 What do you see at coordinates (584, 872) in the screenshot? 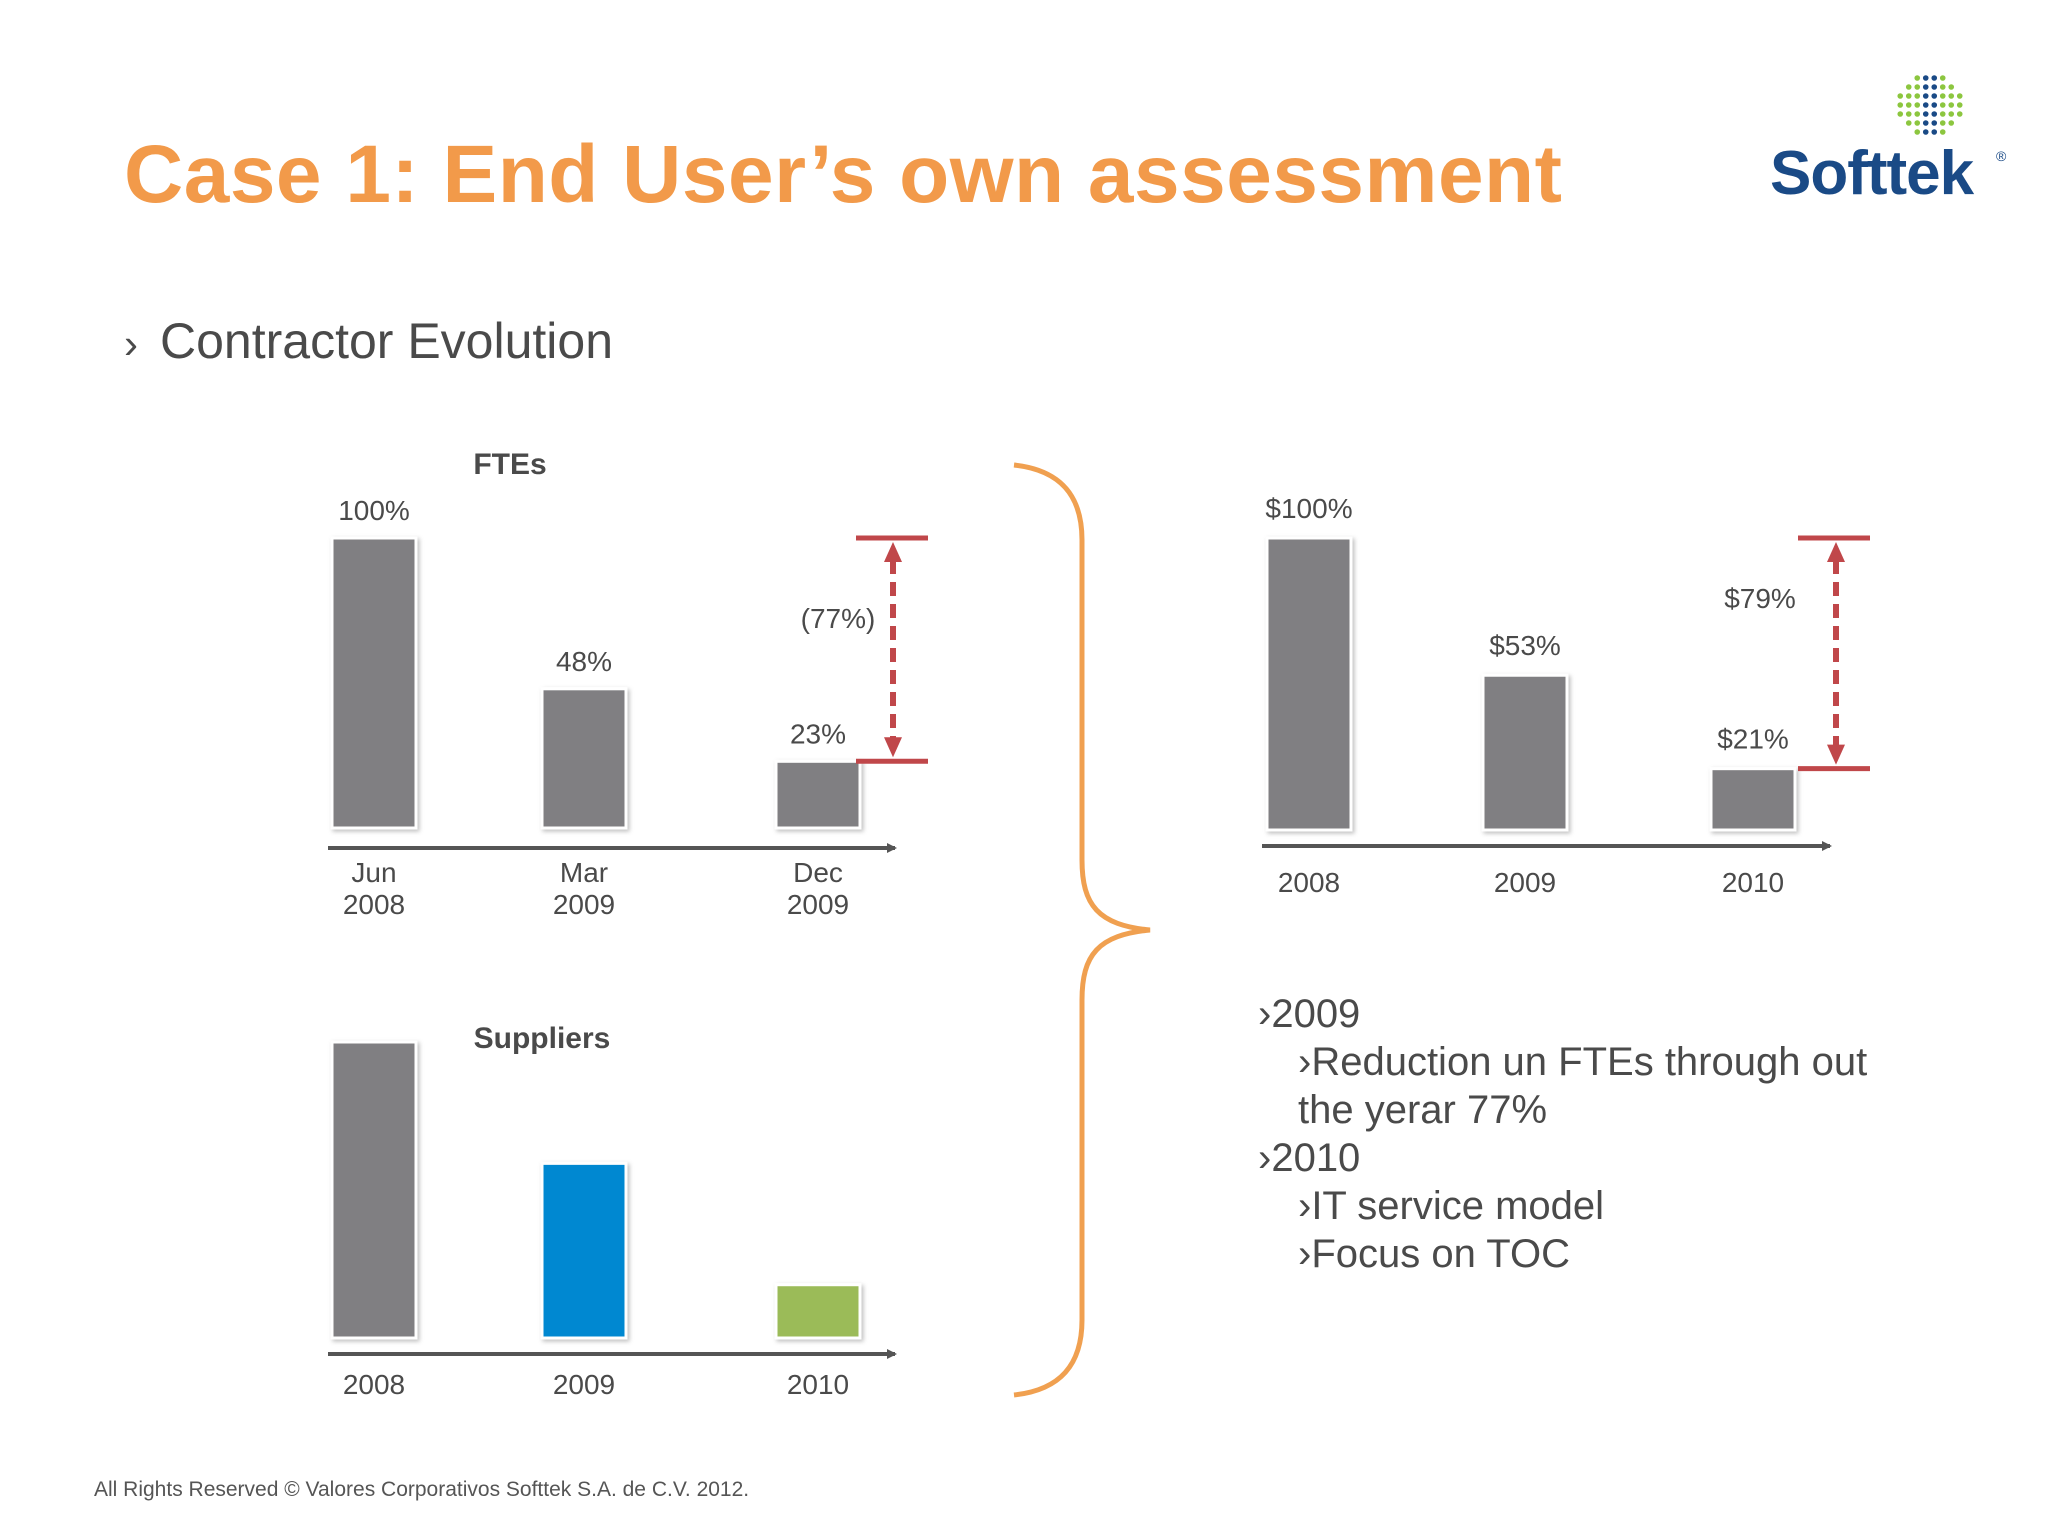
I see `tick-label: Mar` at bounding box center [584, 872].